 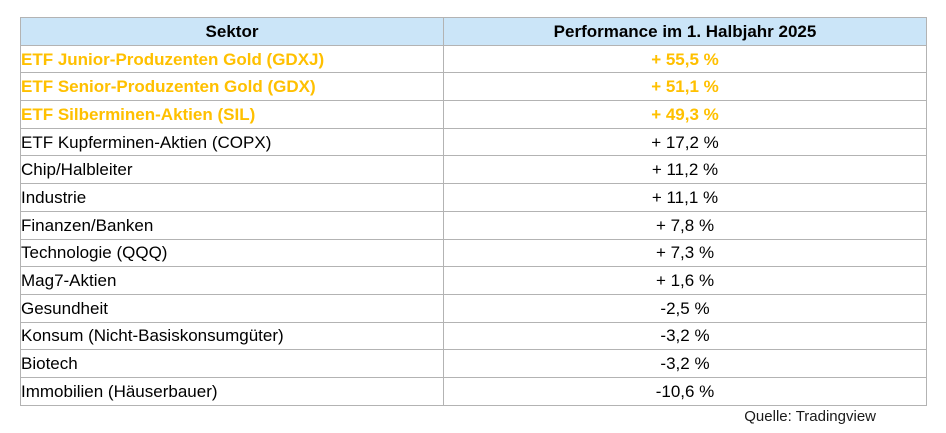 What do you see at coordinates (232, 336) in the screenshot?
I see `sektor-cell: Konsum (Nicht-Basiskonsumgüter)` at bounding box center [232, 336].